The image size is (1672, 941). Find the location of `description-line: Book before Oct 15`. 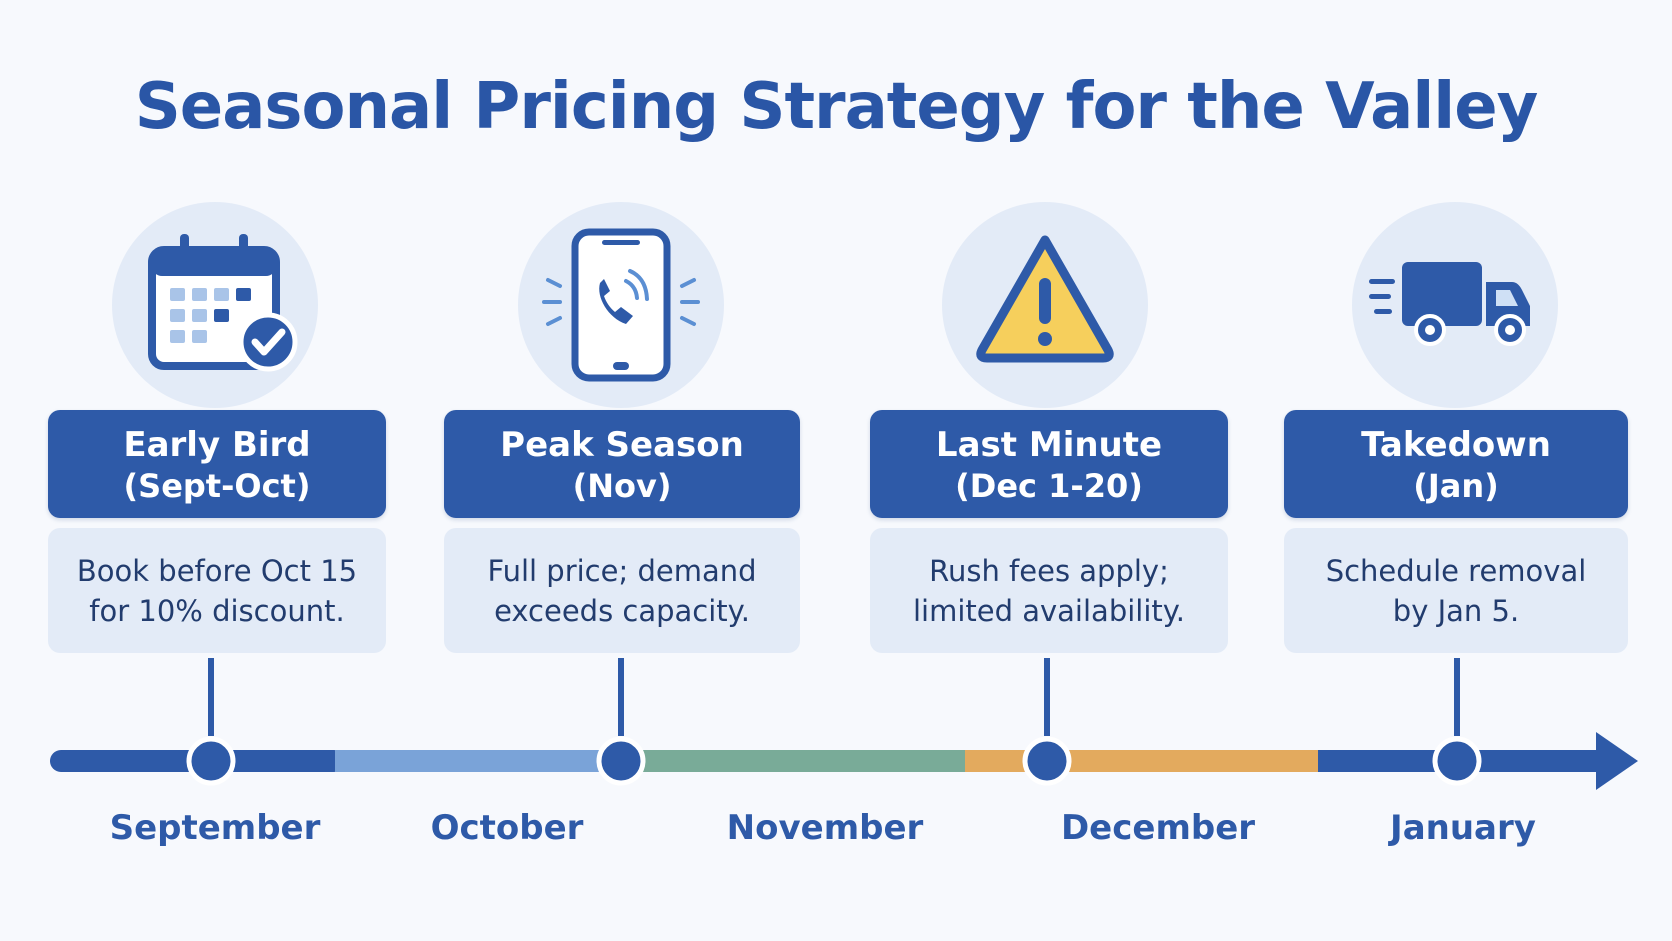

description-line: Book before Oct 15 is located at coordinates (217, 570).